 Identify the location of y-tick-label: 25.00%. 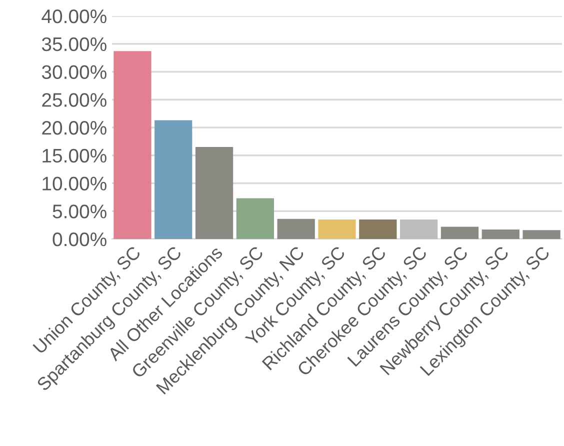
(74, 100).